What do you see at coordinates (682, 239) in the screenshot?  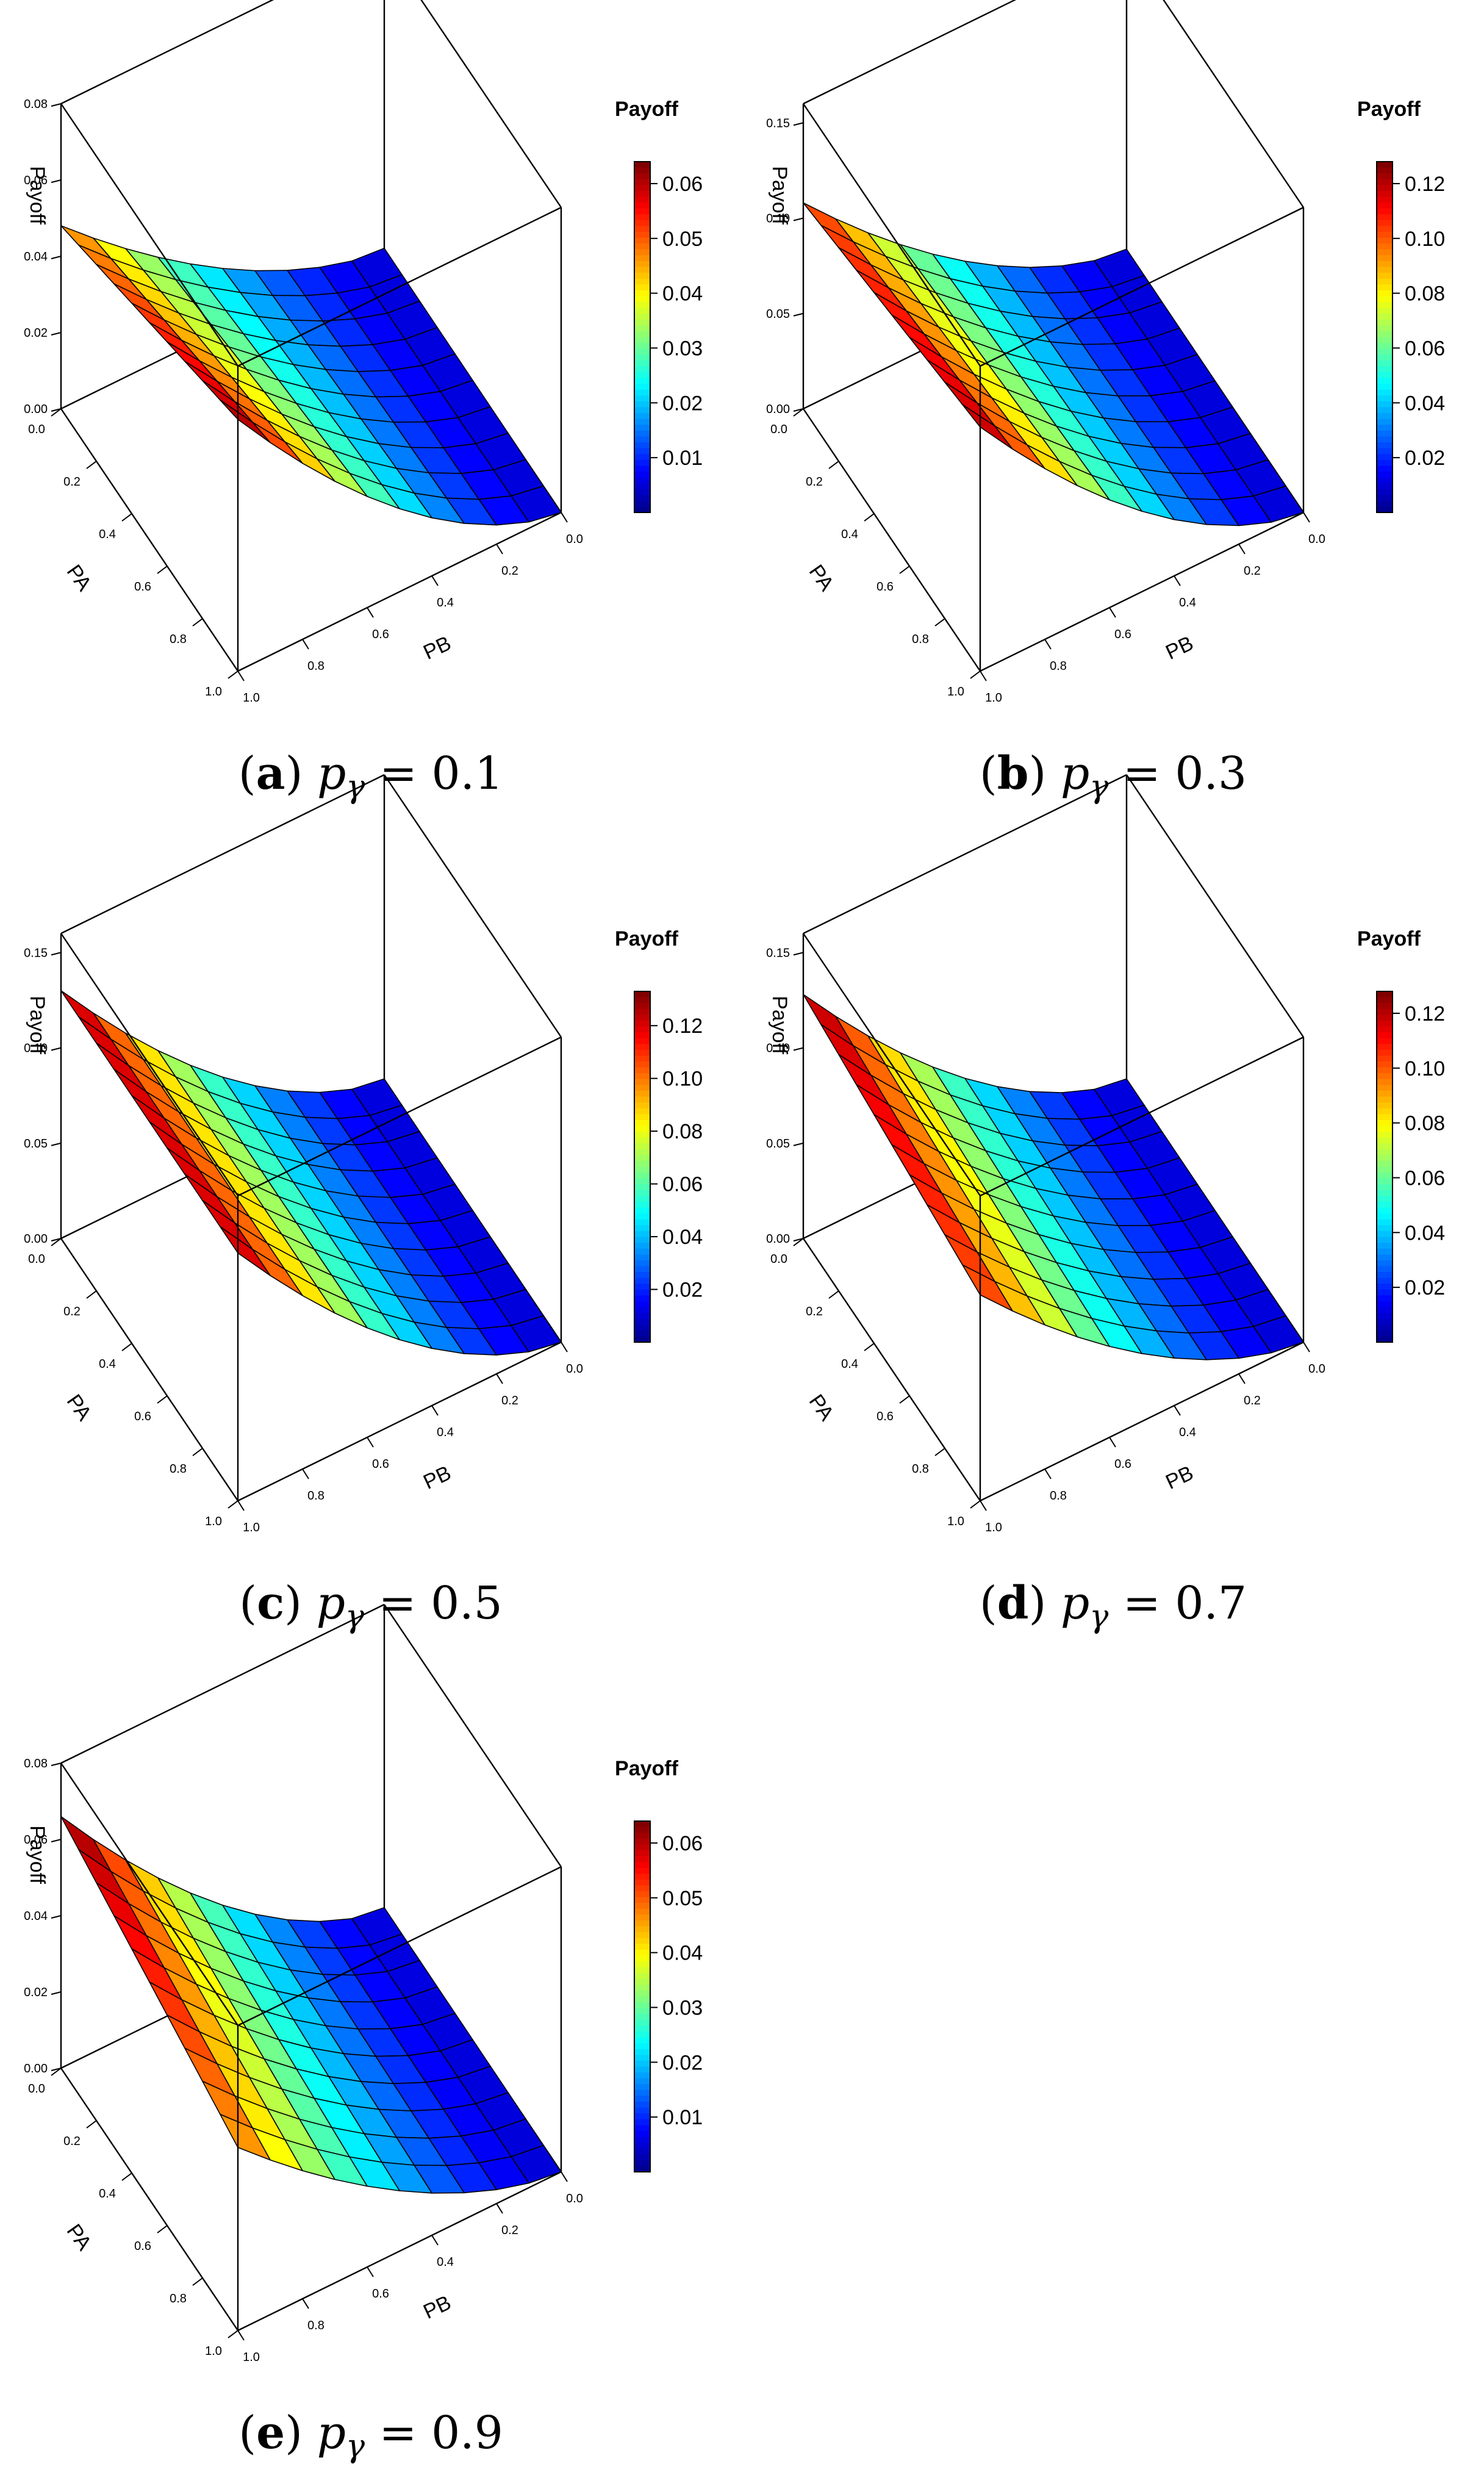 I see `colorbar-tick-label: 0.05` at bounding box center [682, 239].